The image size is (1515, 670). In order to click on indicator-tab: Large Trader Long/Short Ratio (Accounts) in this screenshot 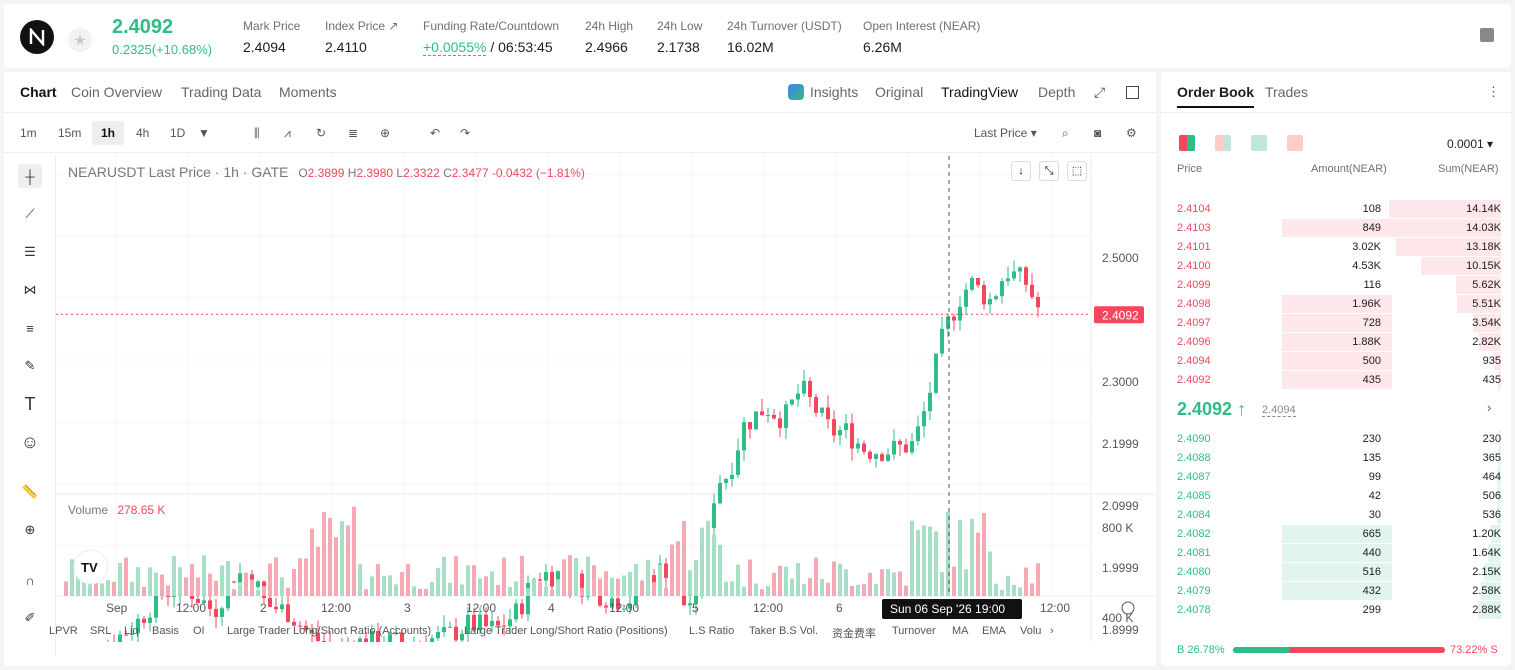, I will do `click(329, 631)`.